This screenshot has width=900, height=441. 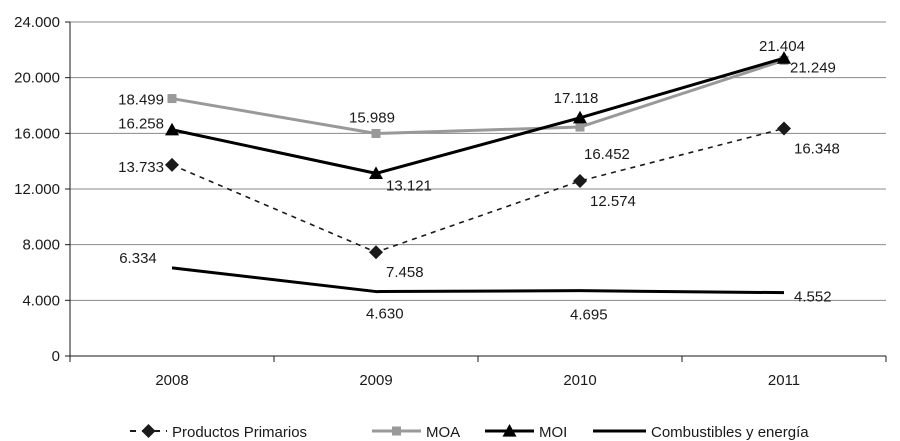 What do you see at coordinates (37, 78) in the screenshot?
I see `y-tick-label: 20.000` at bounding box center [37, 78].